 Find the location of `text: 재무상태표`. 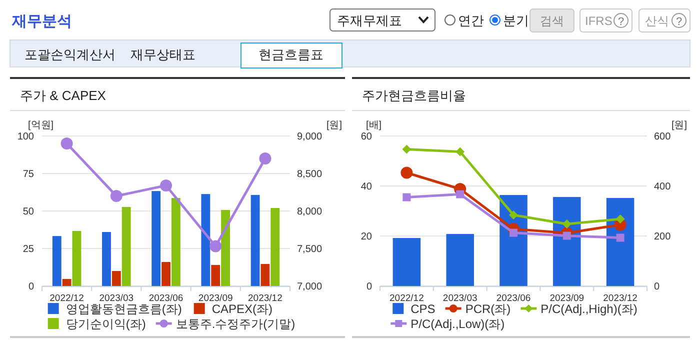

text: 재무상태표 is located at coordinates (163, 54).